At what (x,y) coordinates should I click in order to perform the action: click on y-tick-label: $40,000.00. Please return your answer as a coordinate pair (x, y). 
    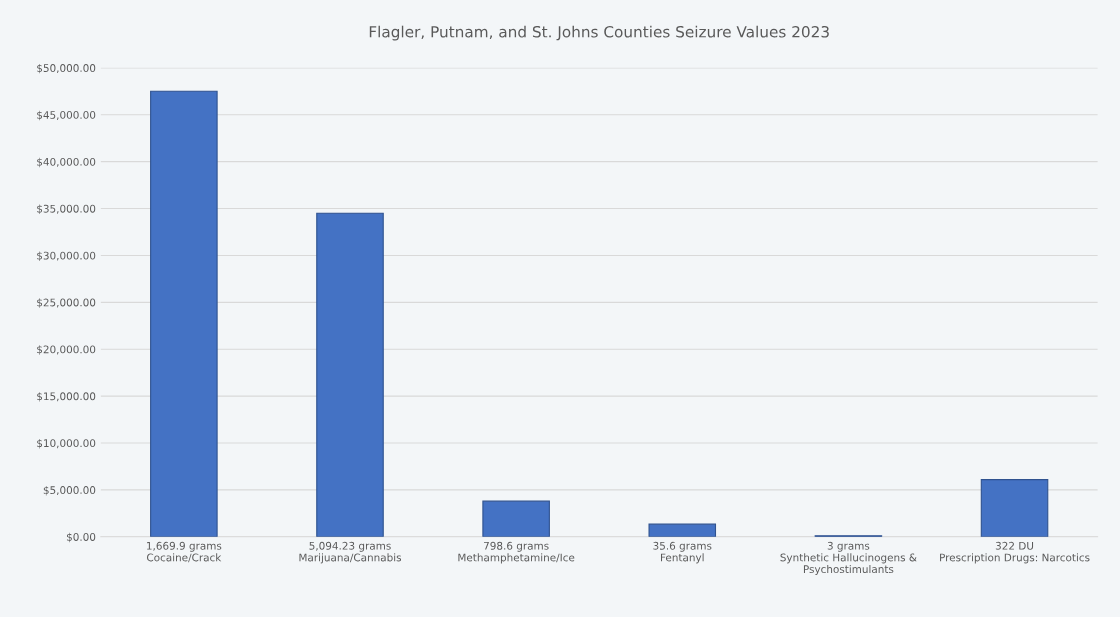
    Looking at the image, I should click on (66, 162).